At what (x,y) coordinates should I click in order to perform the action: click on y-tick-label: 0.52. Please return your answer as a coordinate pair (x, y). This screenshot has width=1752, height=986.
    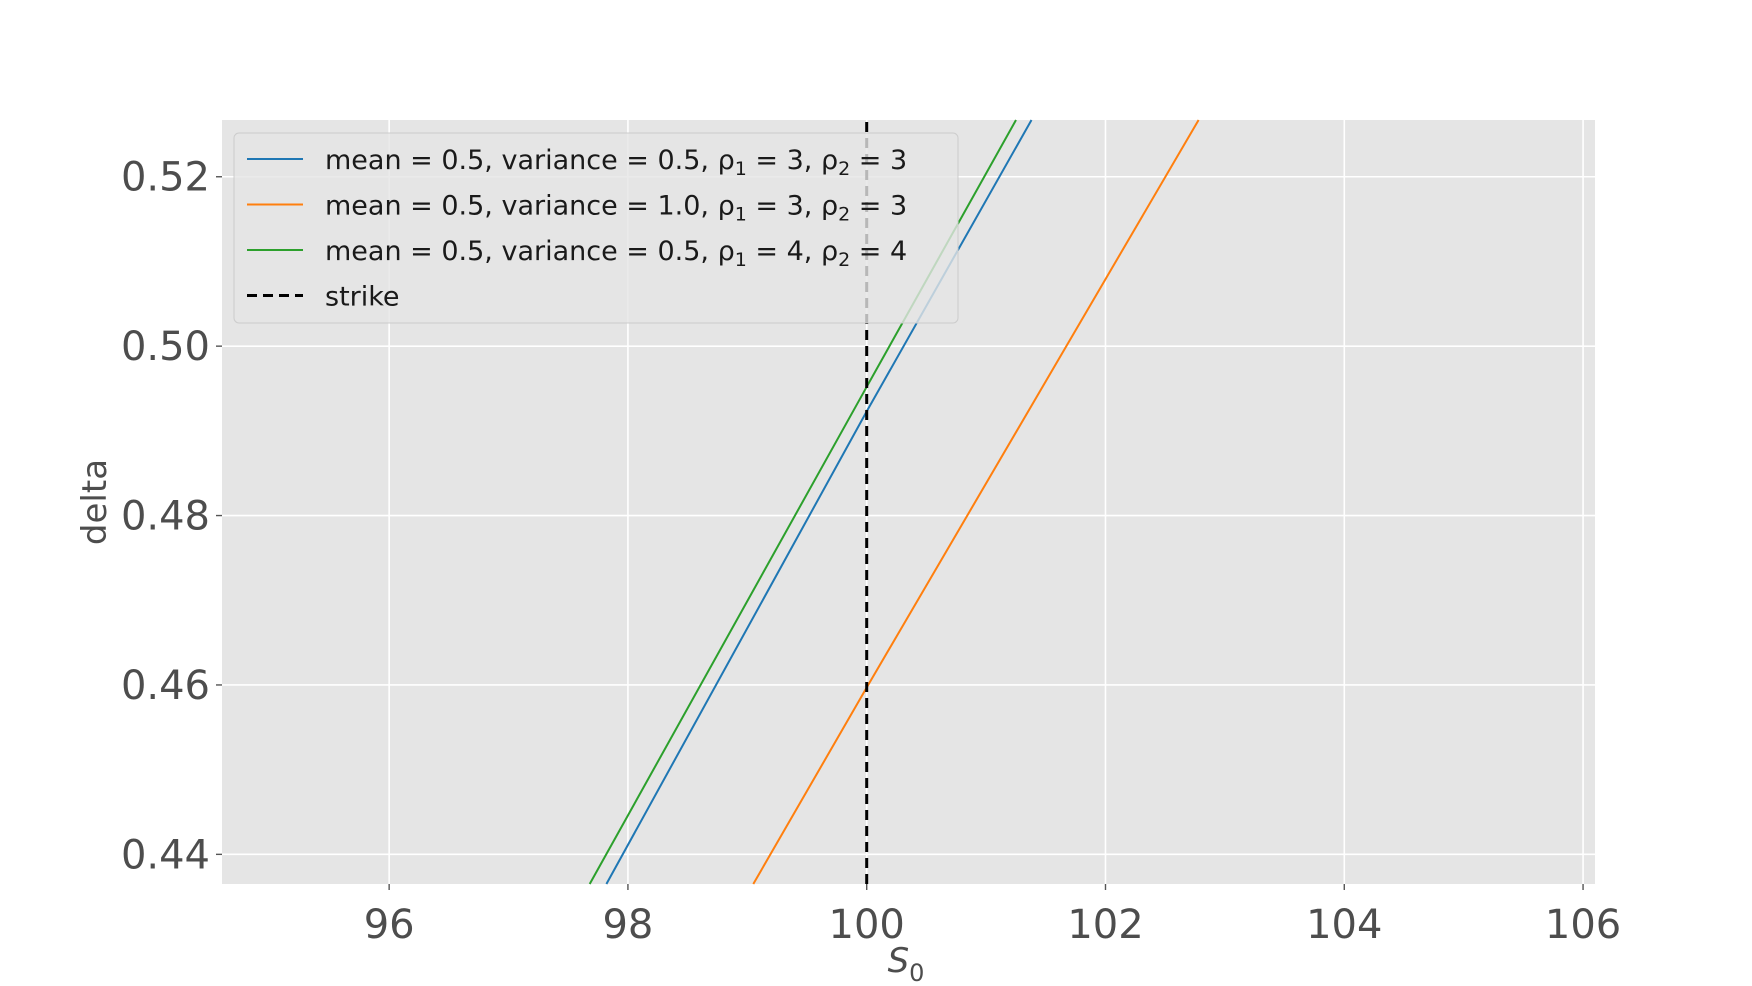
    Looking at the image, I should click on (165, 178).